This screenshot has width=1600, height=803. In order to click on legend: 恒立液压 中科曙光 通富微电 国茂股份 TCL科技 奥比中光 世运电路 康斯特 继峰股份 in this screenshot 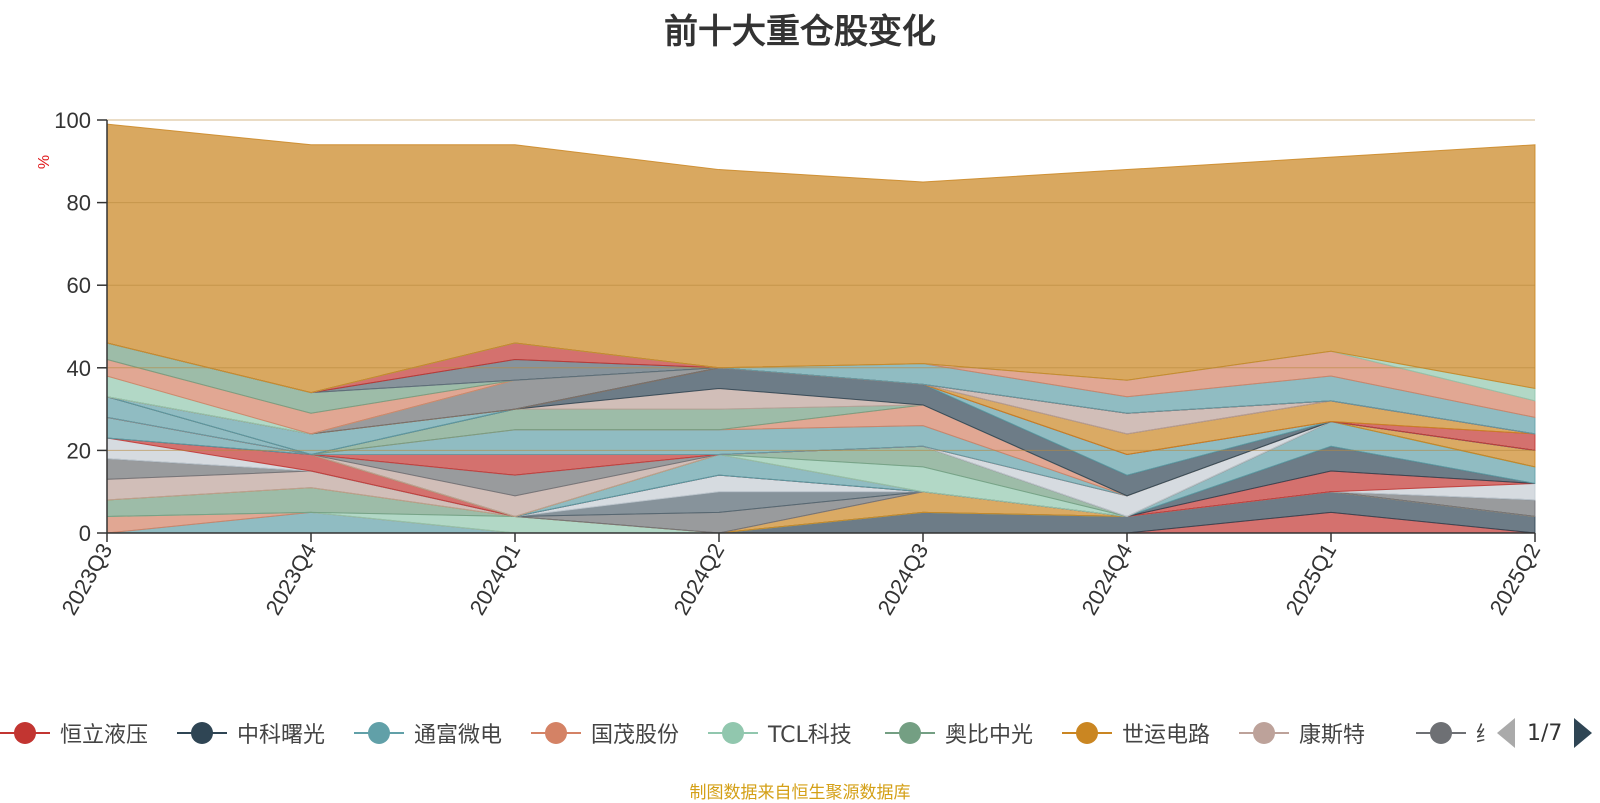, I will do `click(742, 733)`.